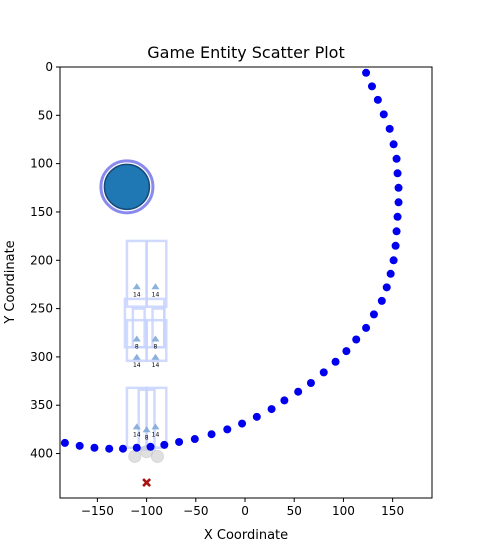 Image resolution: width=480 pixels, height=560 pixels. Describe the element at coordinates (294, 511) in the screenshot. I see `x-tick-label: 50` at that location.